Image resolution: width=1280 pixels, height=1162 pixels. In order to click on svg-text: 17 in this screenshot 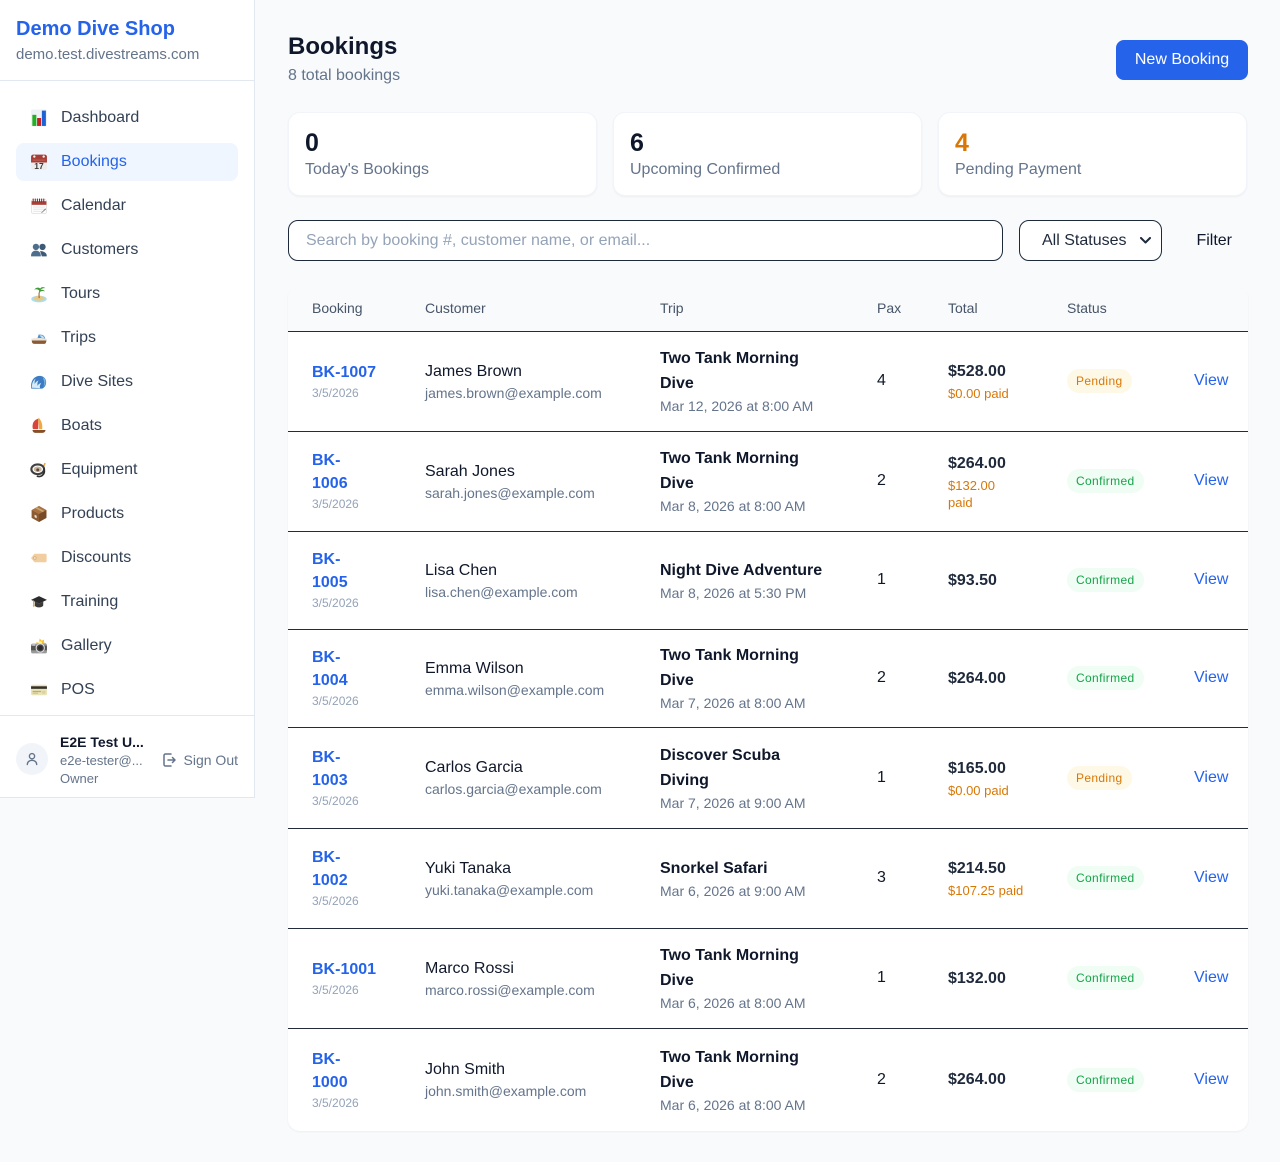, I will do `click(39, 166)`.